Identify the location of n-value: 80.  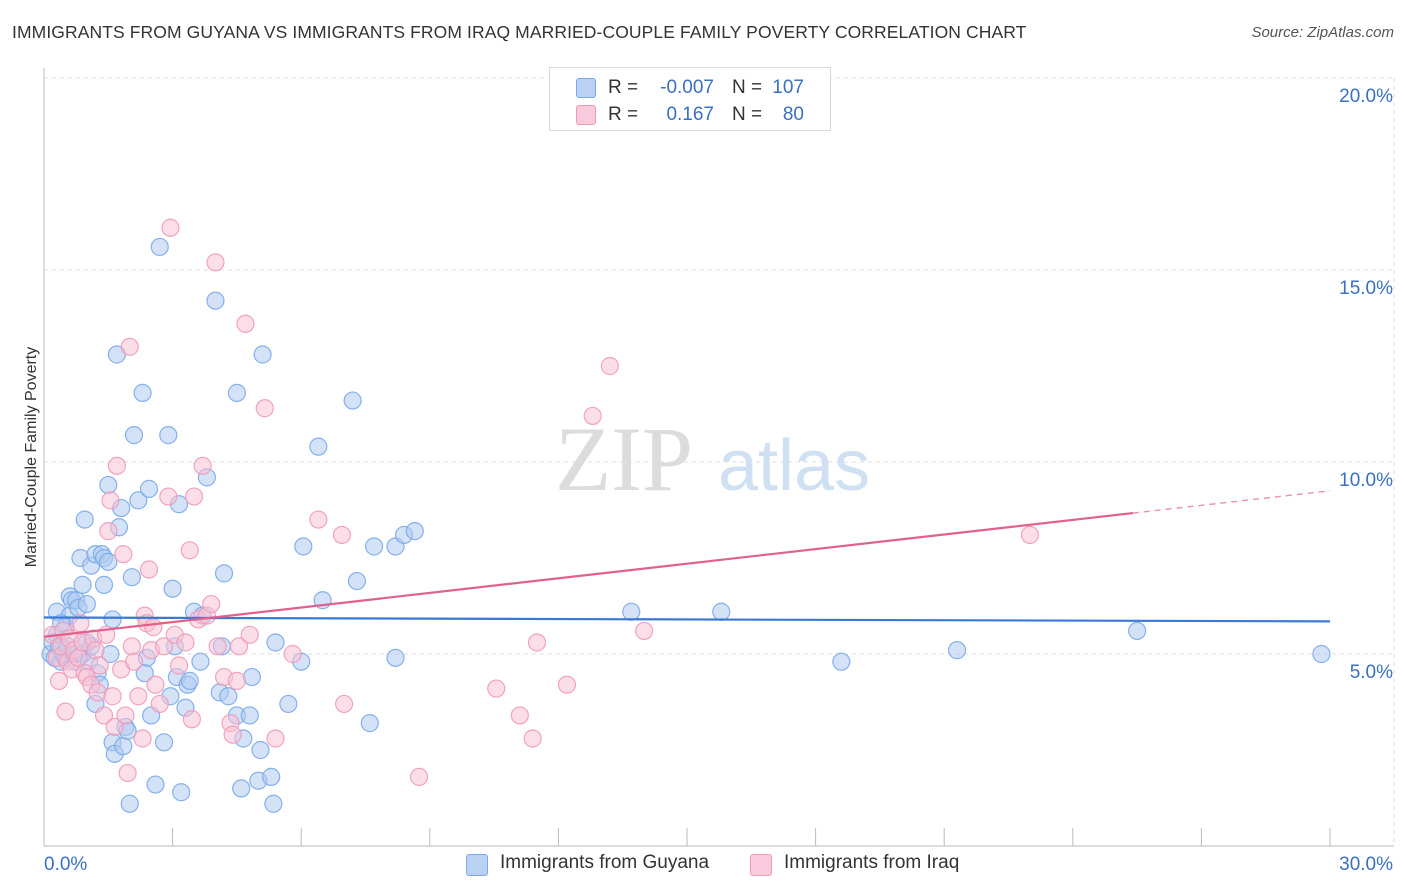
(793, 114).